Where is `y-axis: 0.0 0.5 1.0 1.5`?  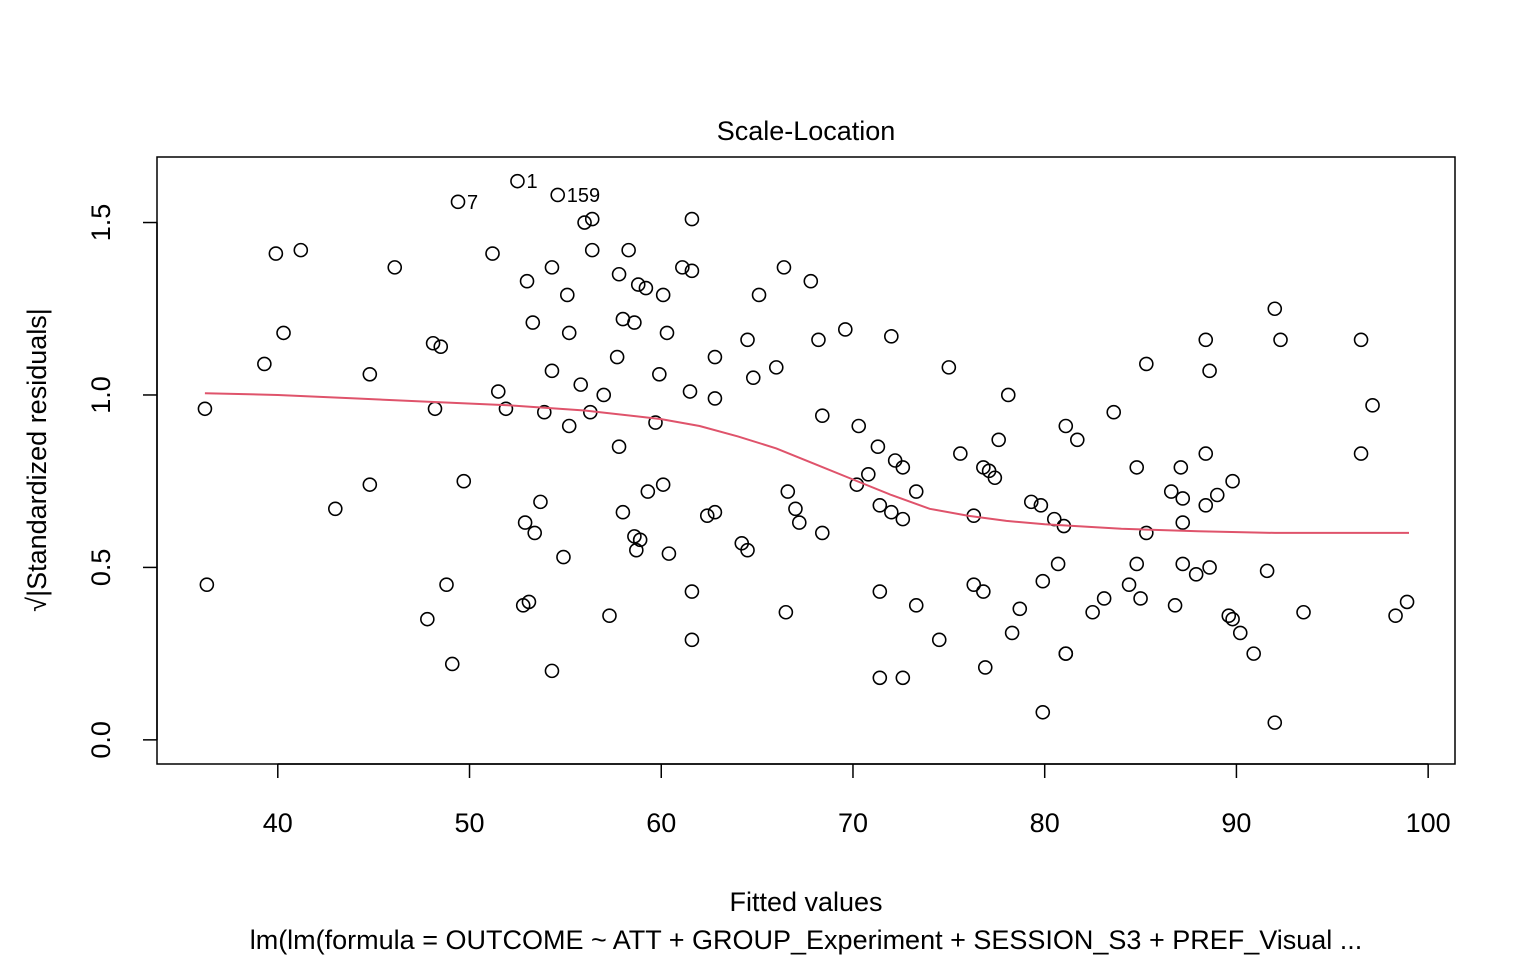
y-axis: 0.0 0.5 1.0 1.5 is located at coordinates (122, 481).